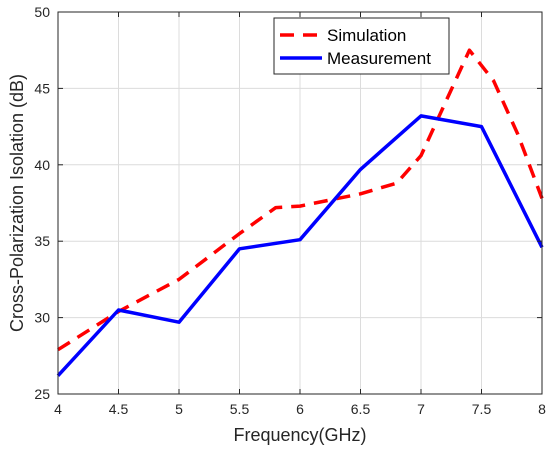 The height and width of the screenshot is (450, 550). What do you see at coordinates (42, 318) in the screenshot?
I see `y-tick-label: 30` at bounding box center [42, 318].